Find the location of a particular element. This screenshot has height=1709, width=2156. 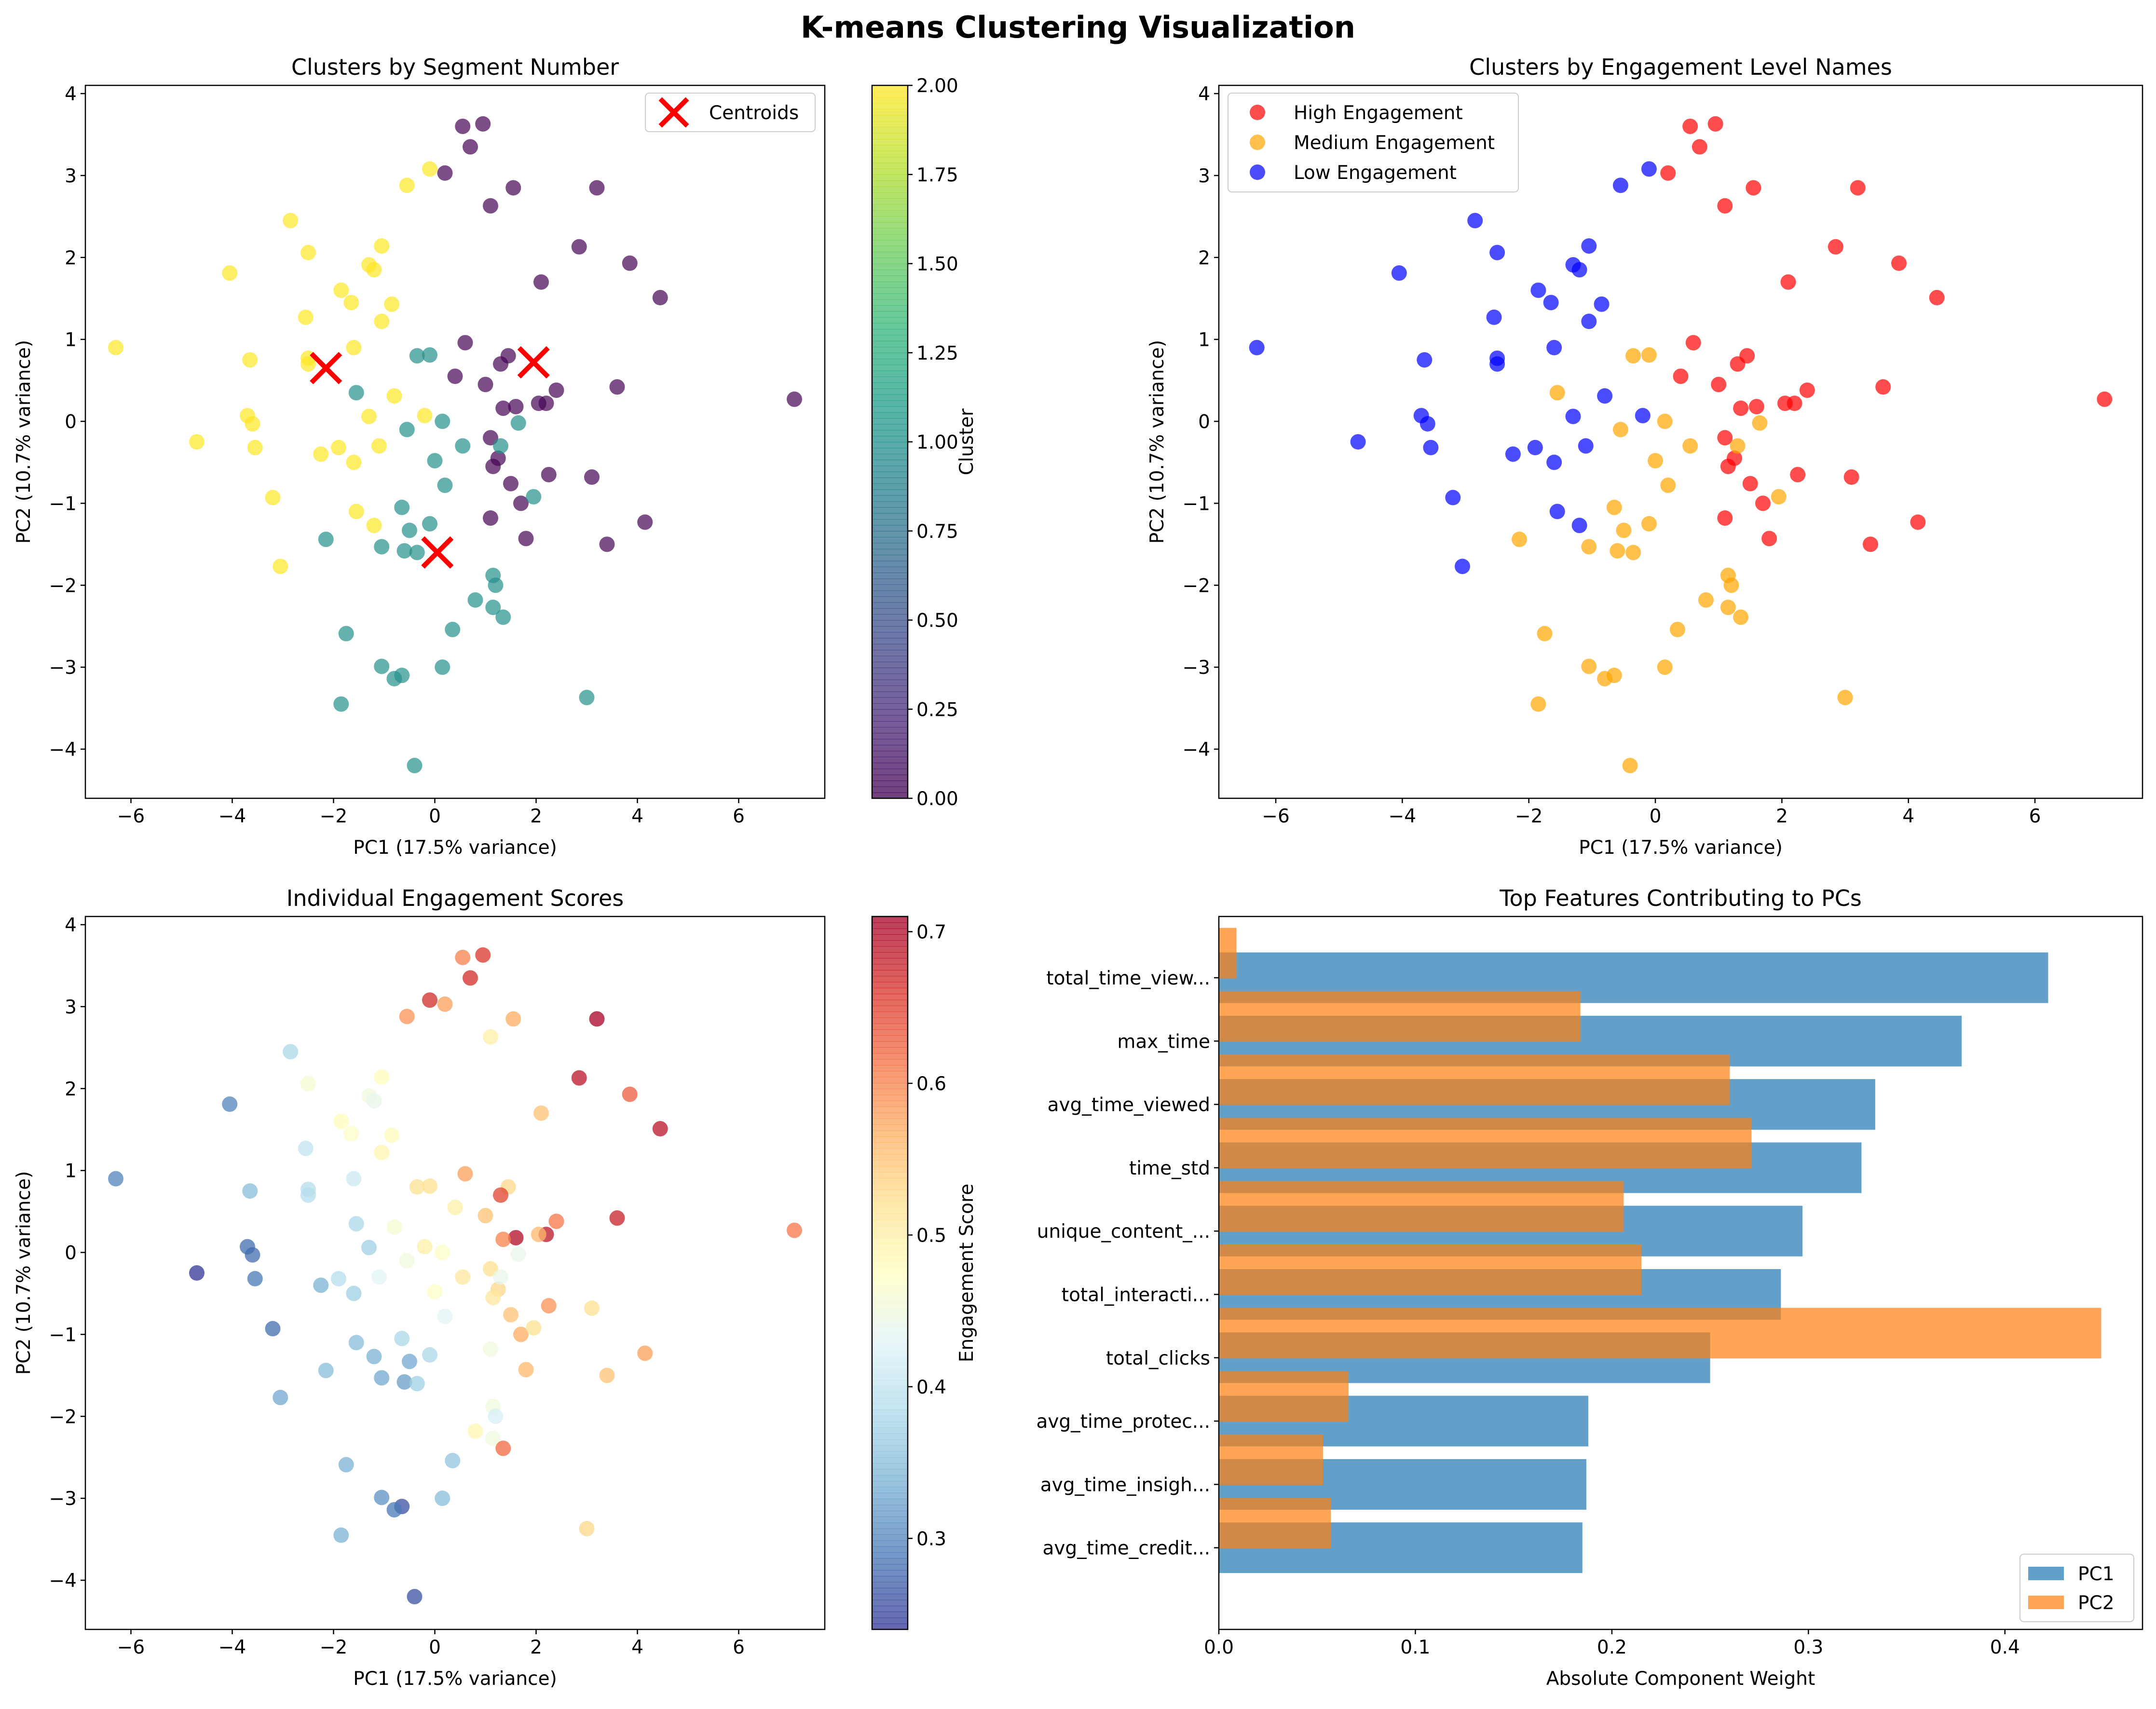

feat-x-axis-label: Absolute Component Weight is located at coordinates (1680, 1679).